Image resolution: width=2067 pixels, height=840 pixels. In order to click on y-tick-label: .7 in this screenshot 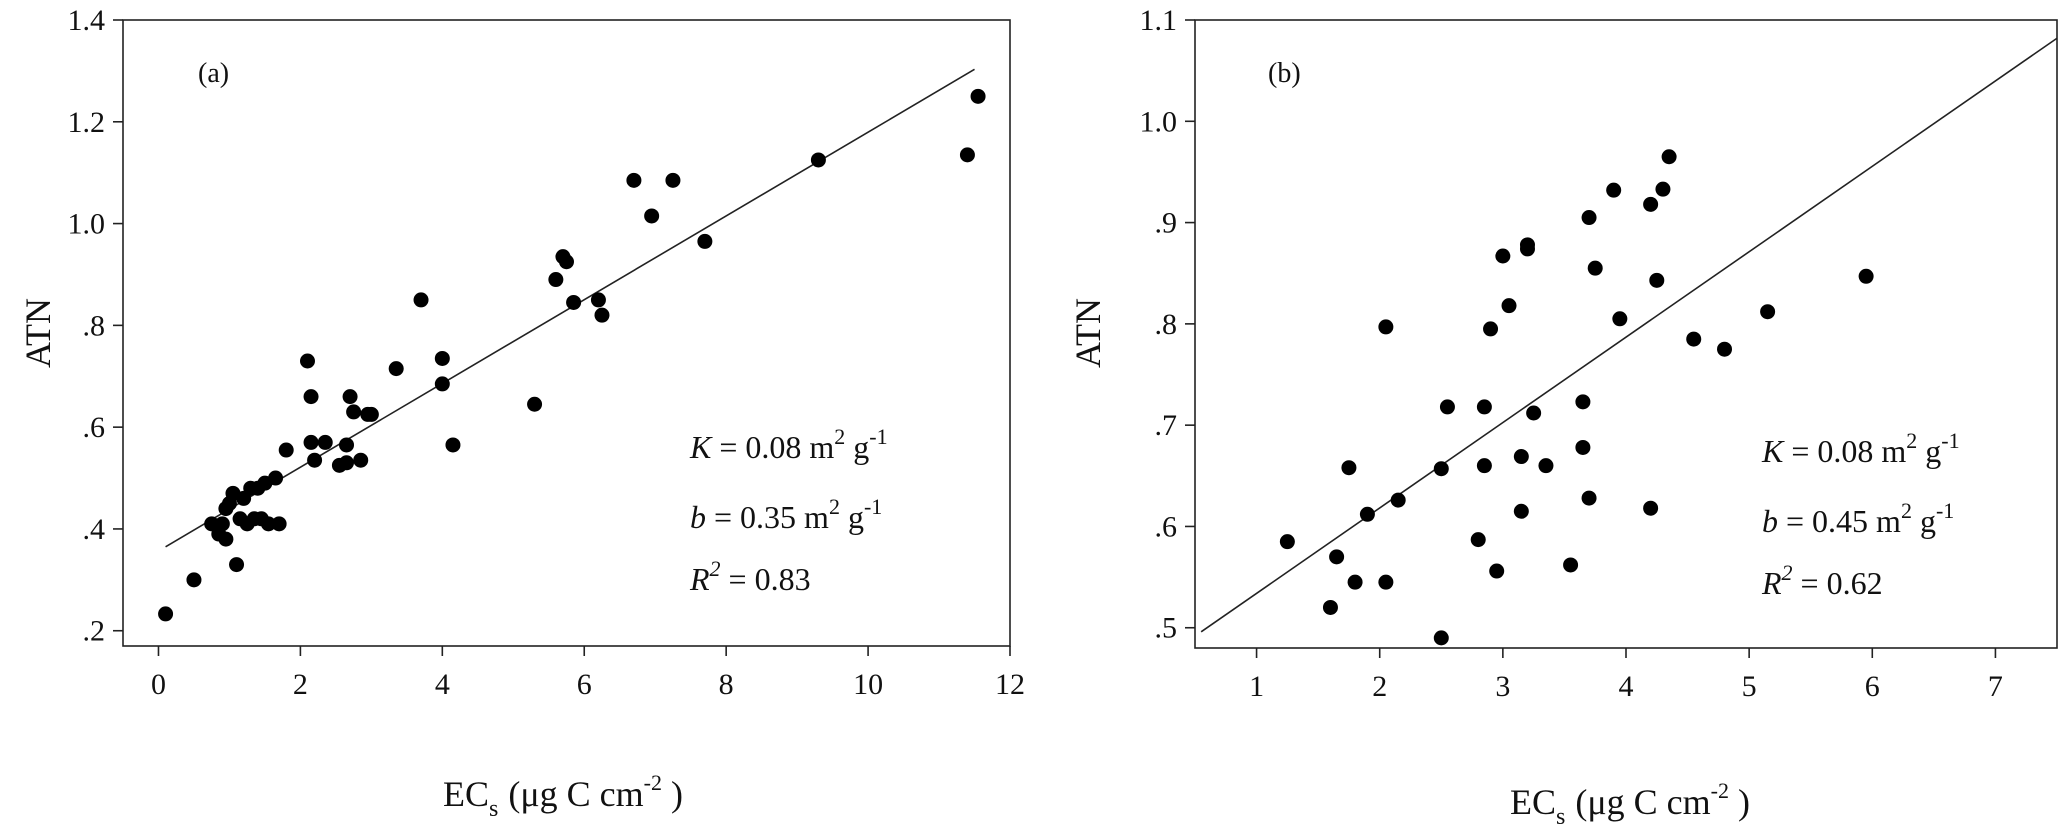, I will do `click(1166, 425)`.